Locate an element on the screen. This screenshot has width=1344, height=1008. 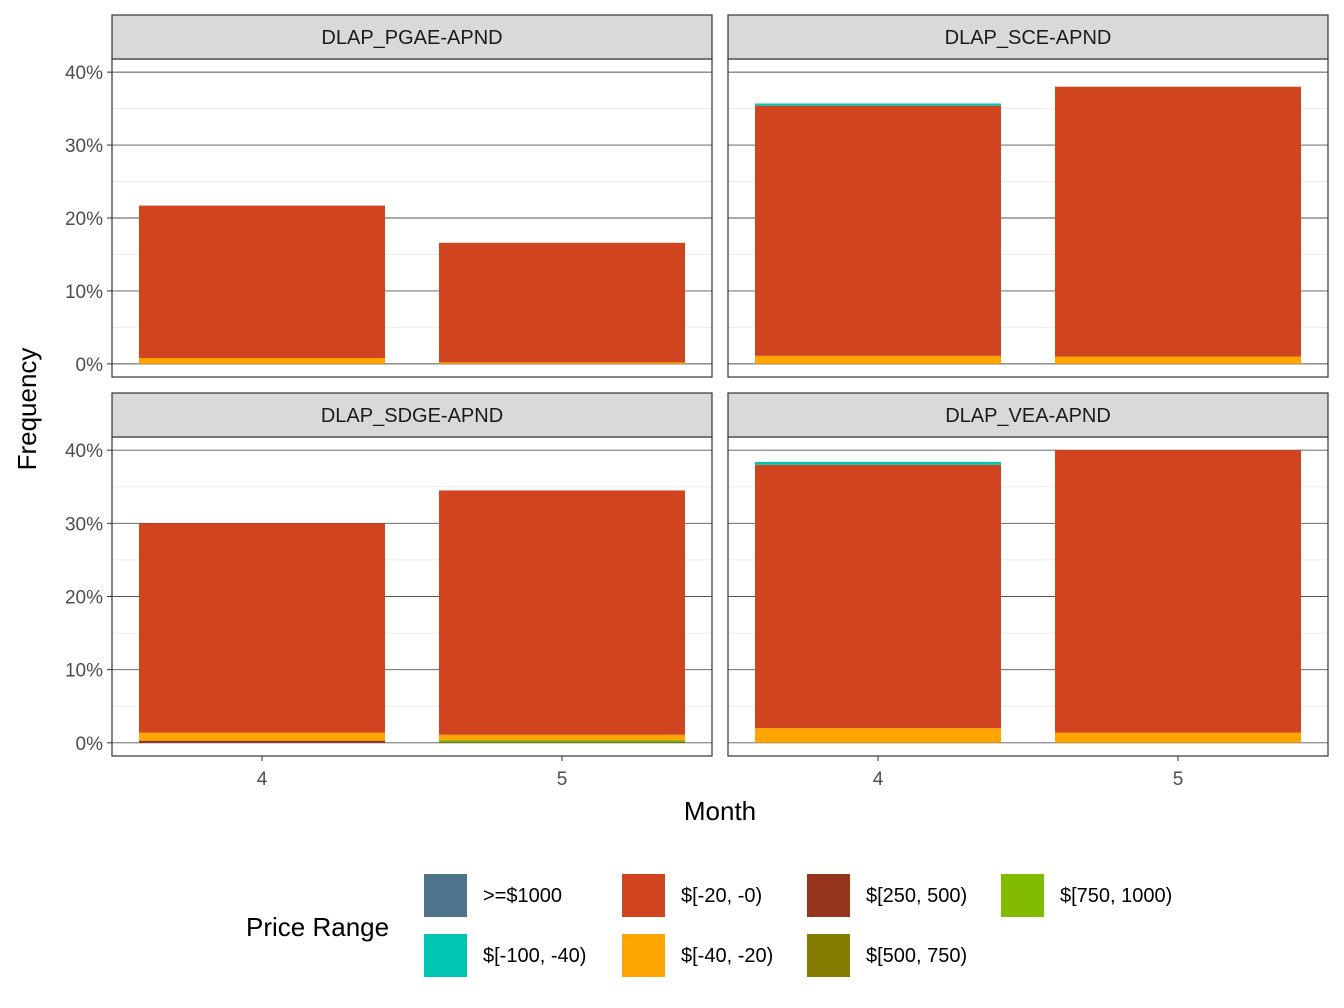
legend-item: >=$1000 is located at coordinates (493, 895).